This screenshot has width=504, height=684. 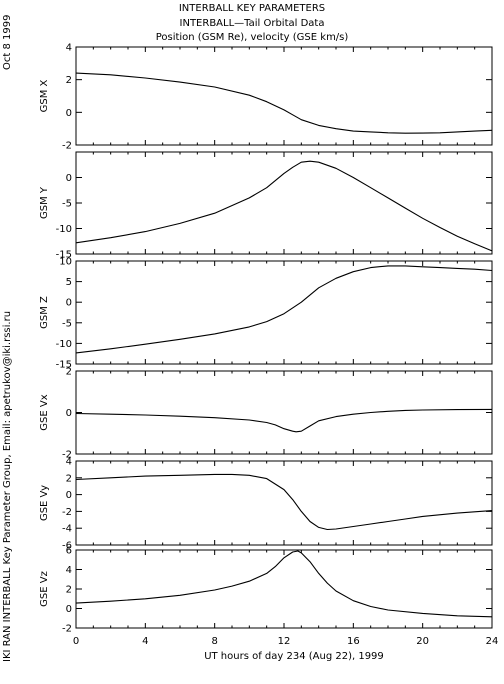 What do you see at coordinates (284, 641) in the screenshot?
I see `x-tick-label: 12` at bounding box center [284, 641].